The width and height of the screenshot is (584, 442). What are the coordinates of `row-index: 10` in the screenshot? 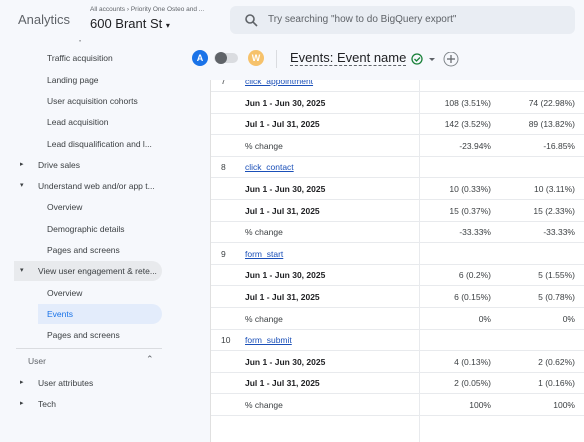 It's located at (226, 340).